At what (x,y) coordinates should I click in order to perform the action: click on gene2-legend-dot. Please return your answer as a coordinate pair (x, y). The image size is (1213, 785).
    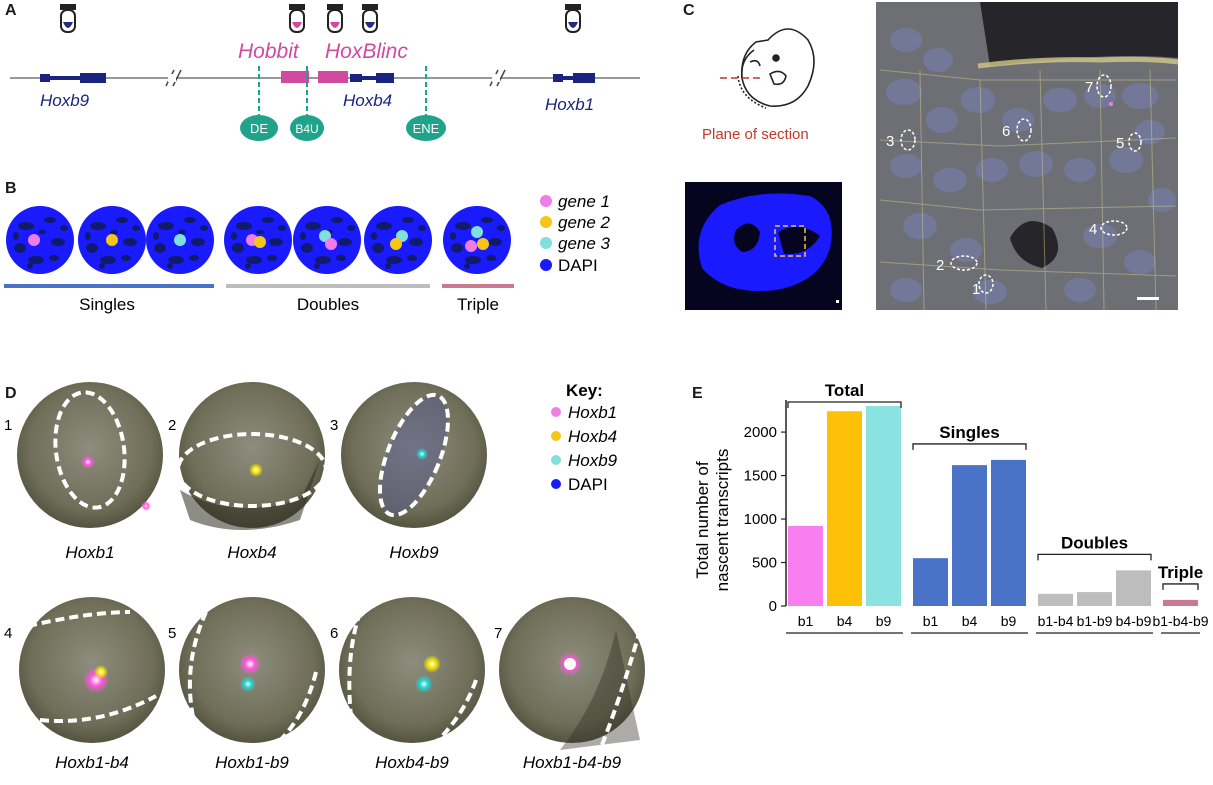
    Looking at the image, I should click on (546, 222).